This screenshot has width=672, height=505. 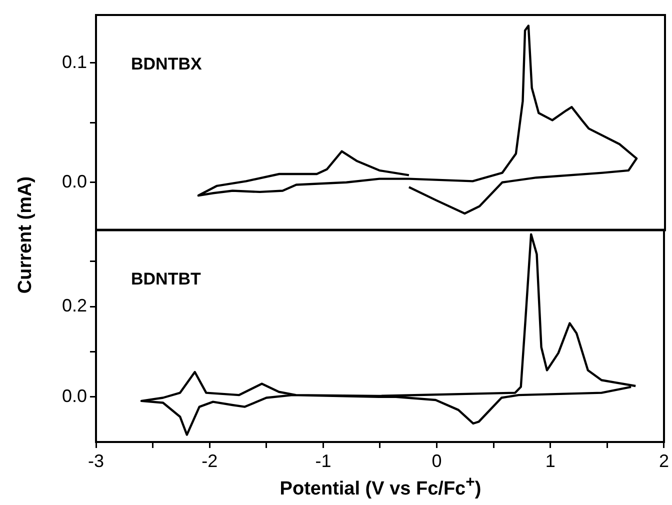 What do you see at coordinates (380, 487) in the screenshot?
I see `x-axis-title: Potential (V vs Fc/Fc$^{+}$)` at bounding box center [380, 487].